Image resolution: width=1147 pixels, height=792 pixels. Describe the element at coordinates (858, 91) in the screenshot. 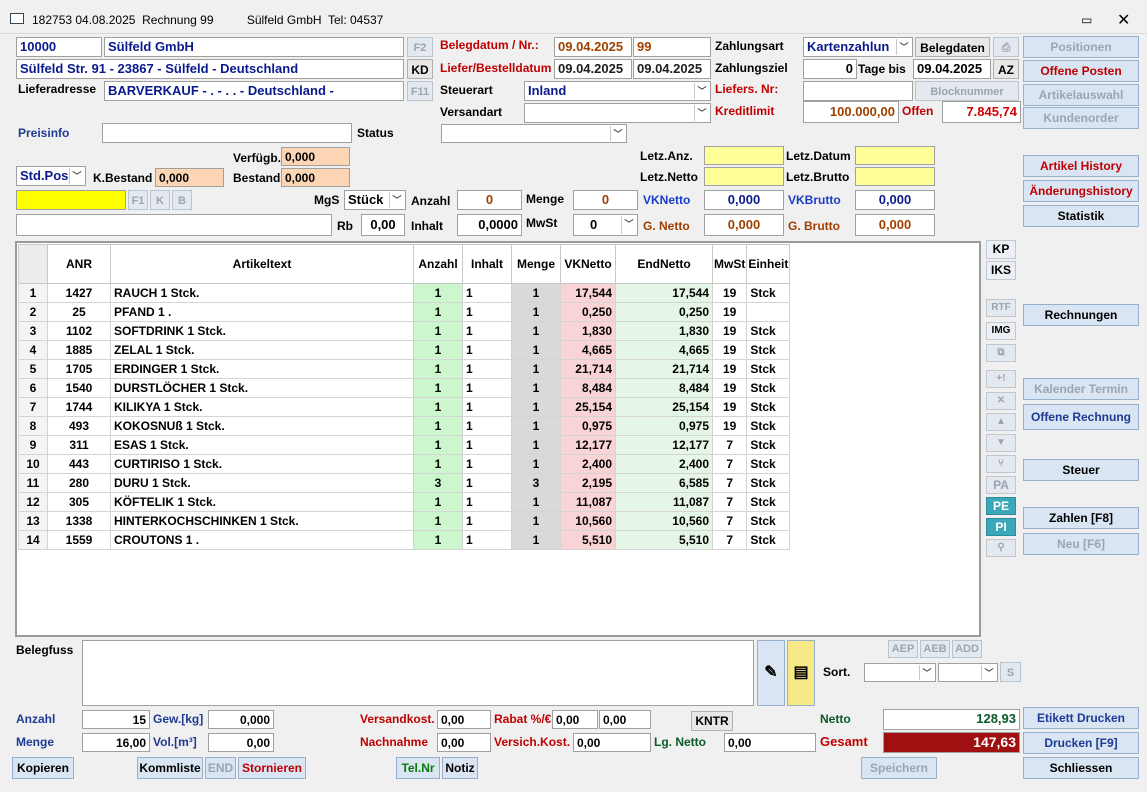

I see `liefers-nr-field` at that location.